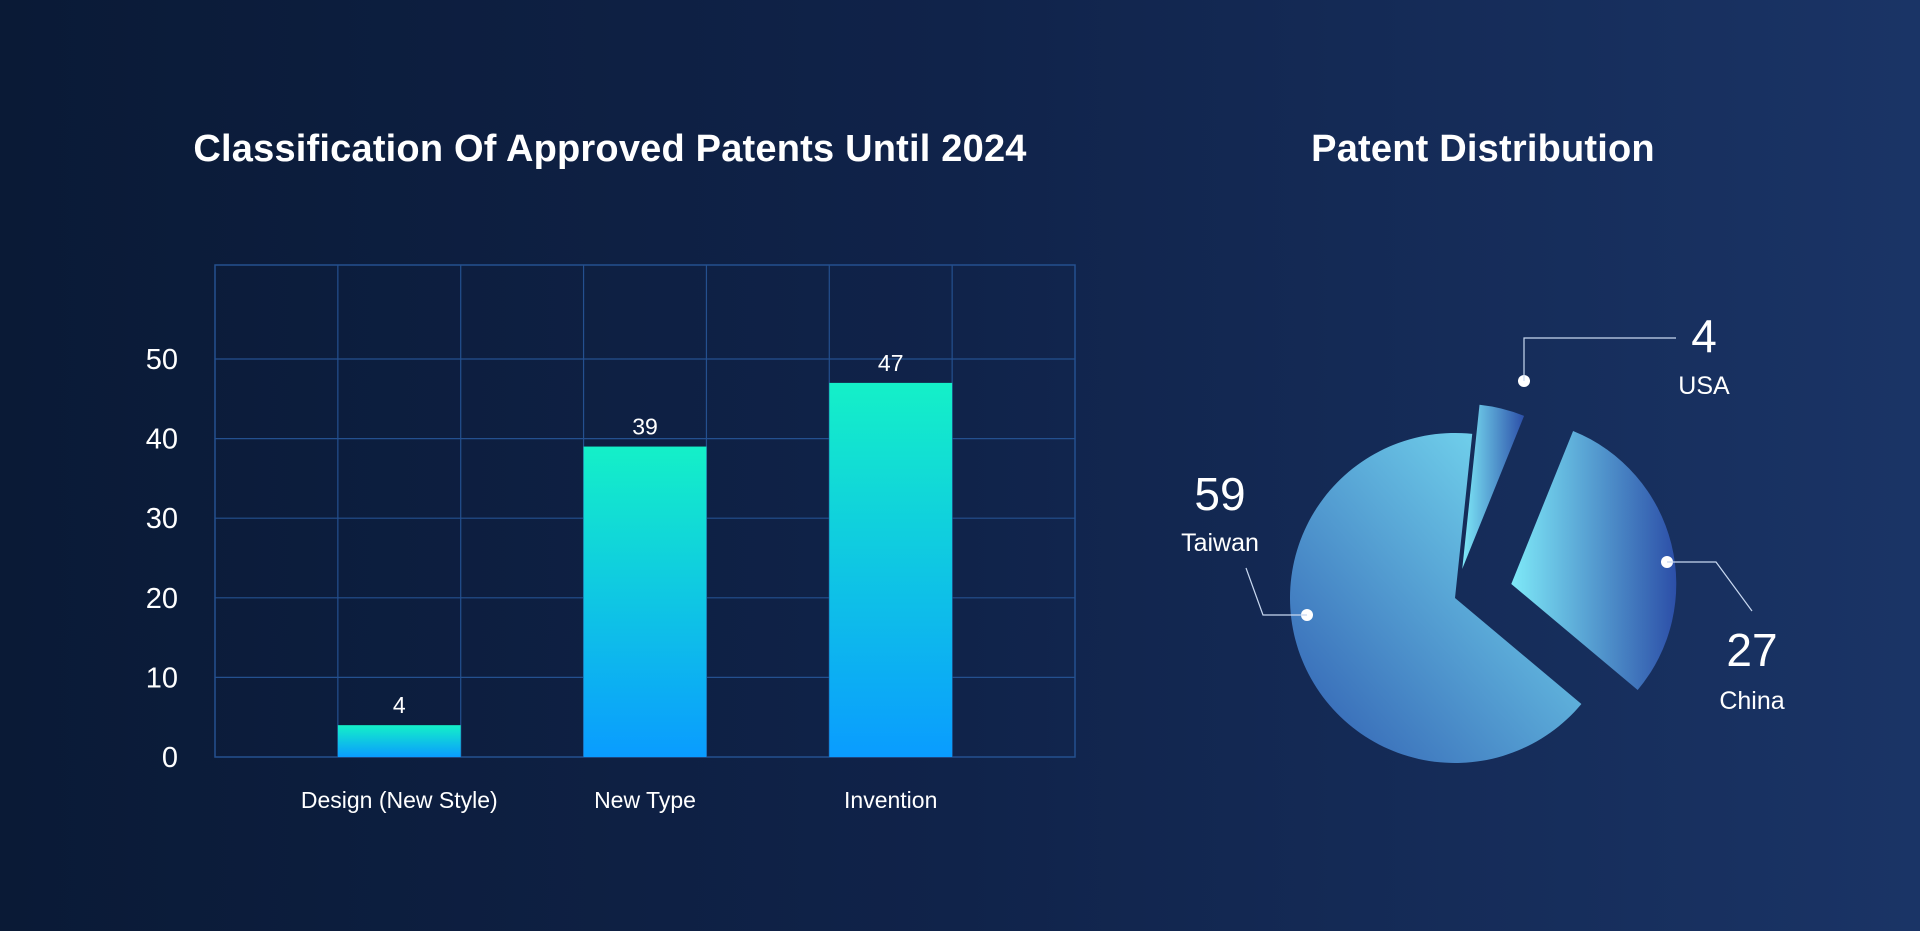  I want to click on y-tick-label: 0, so click(170, 758).